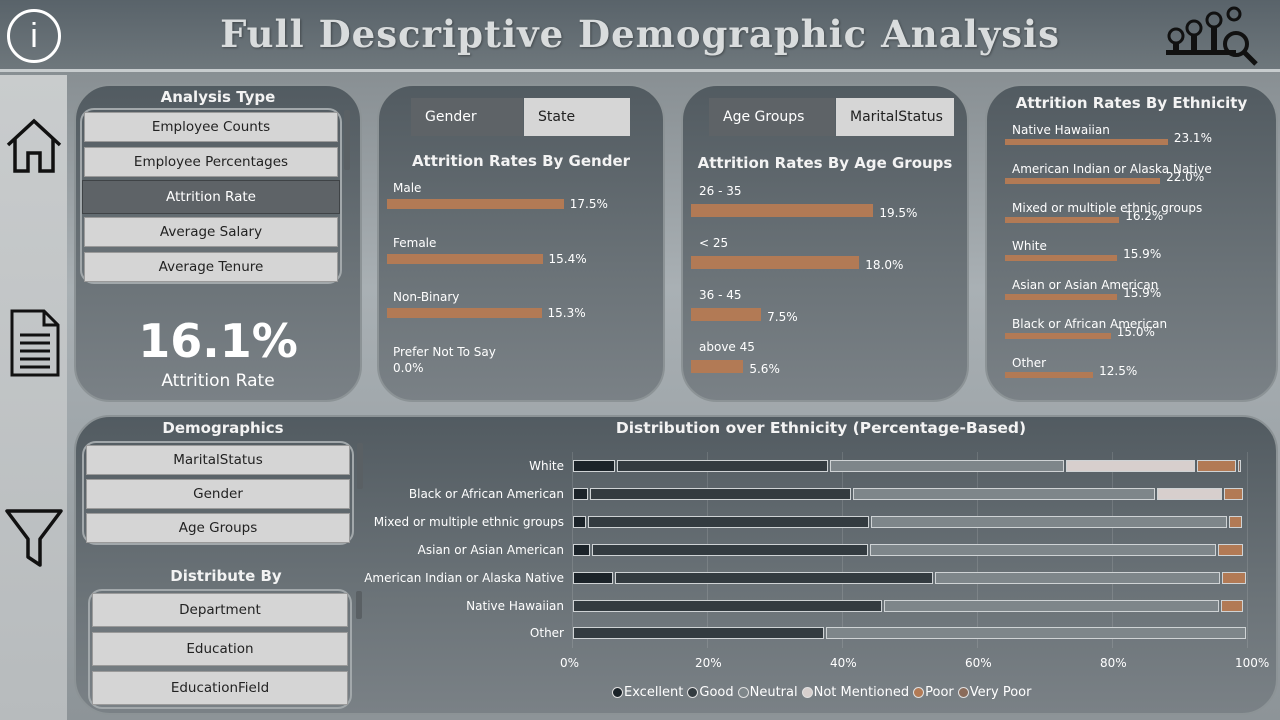  Describe the element at coordinates (1131, 103) in the screenshot. I see `ethnicity-chart-title: Attrition Rates By Ethnicity` at that location.